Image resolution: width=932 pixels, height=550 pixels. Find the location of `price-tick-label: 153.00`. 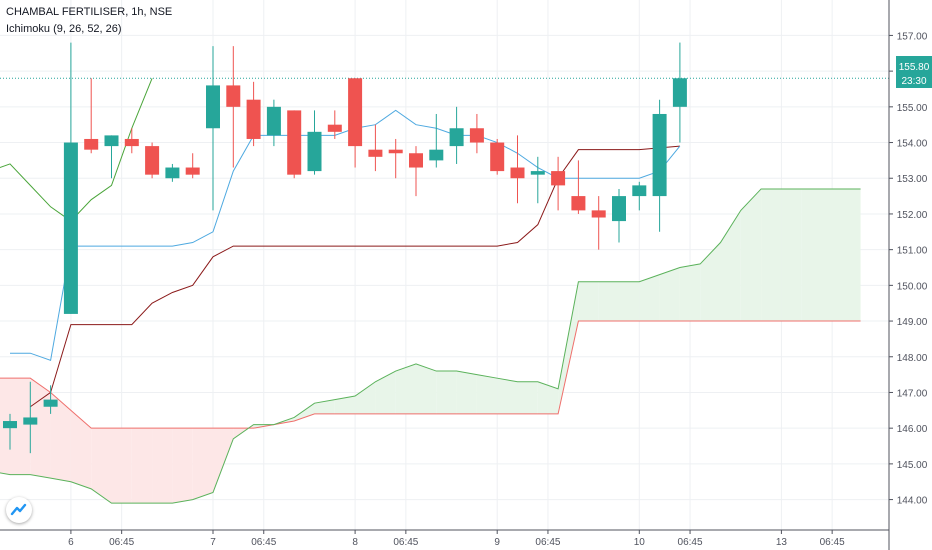

price-tick-label: 153.00 is located at coordinates (912, 179).